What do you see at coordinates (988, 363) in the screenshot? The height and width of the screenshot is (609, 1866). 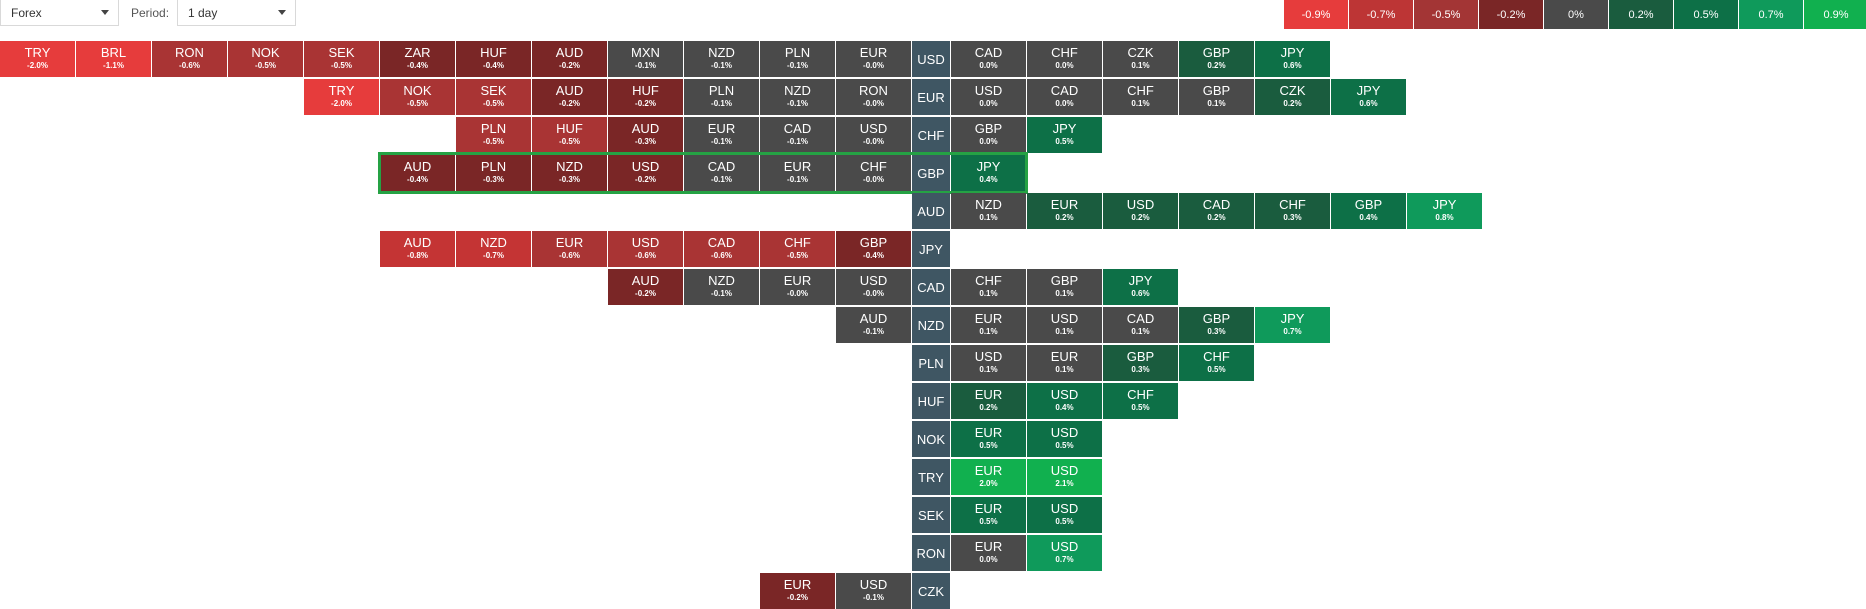 I see `pair-tile-pln-usd: USD 0.1%` at bounding box center [988, 363].